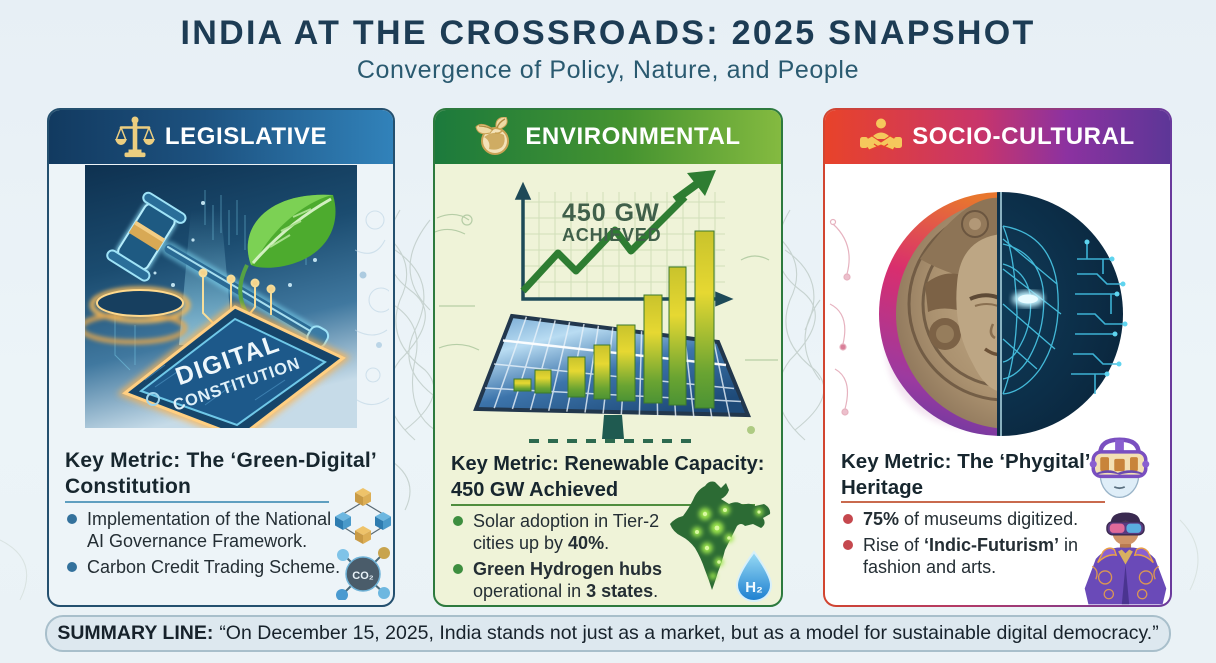 This screenshot has width=1216, height=663. Describe the element at coordinates (611, 235) in the screenshot. I see `svg-text: ACHIEVED` at that location.